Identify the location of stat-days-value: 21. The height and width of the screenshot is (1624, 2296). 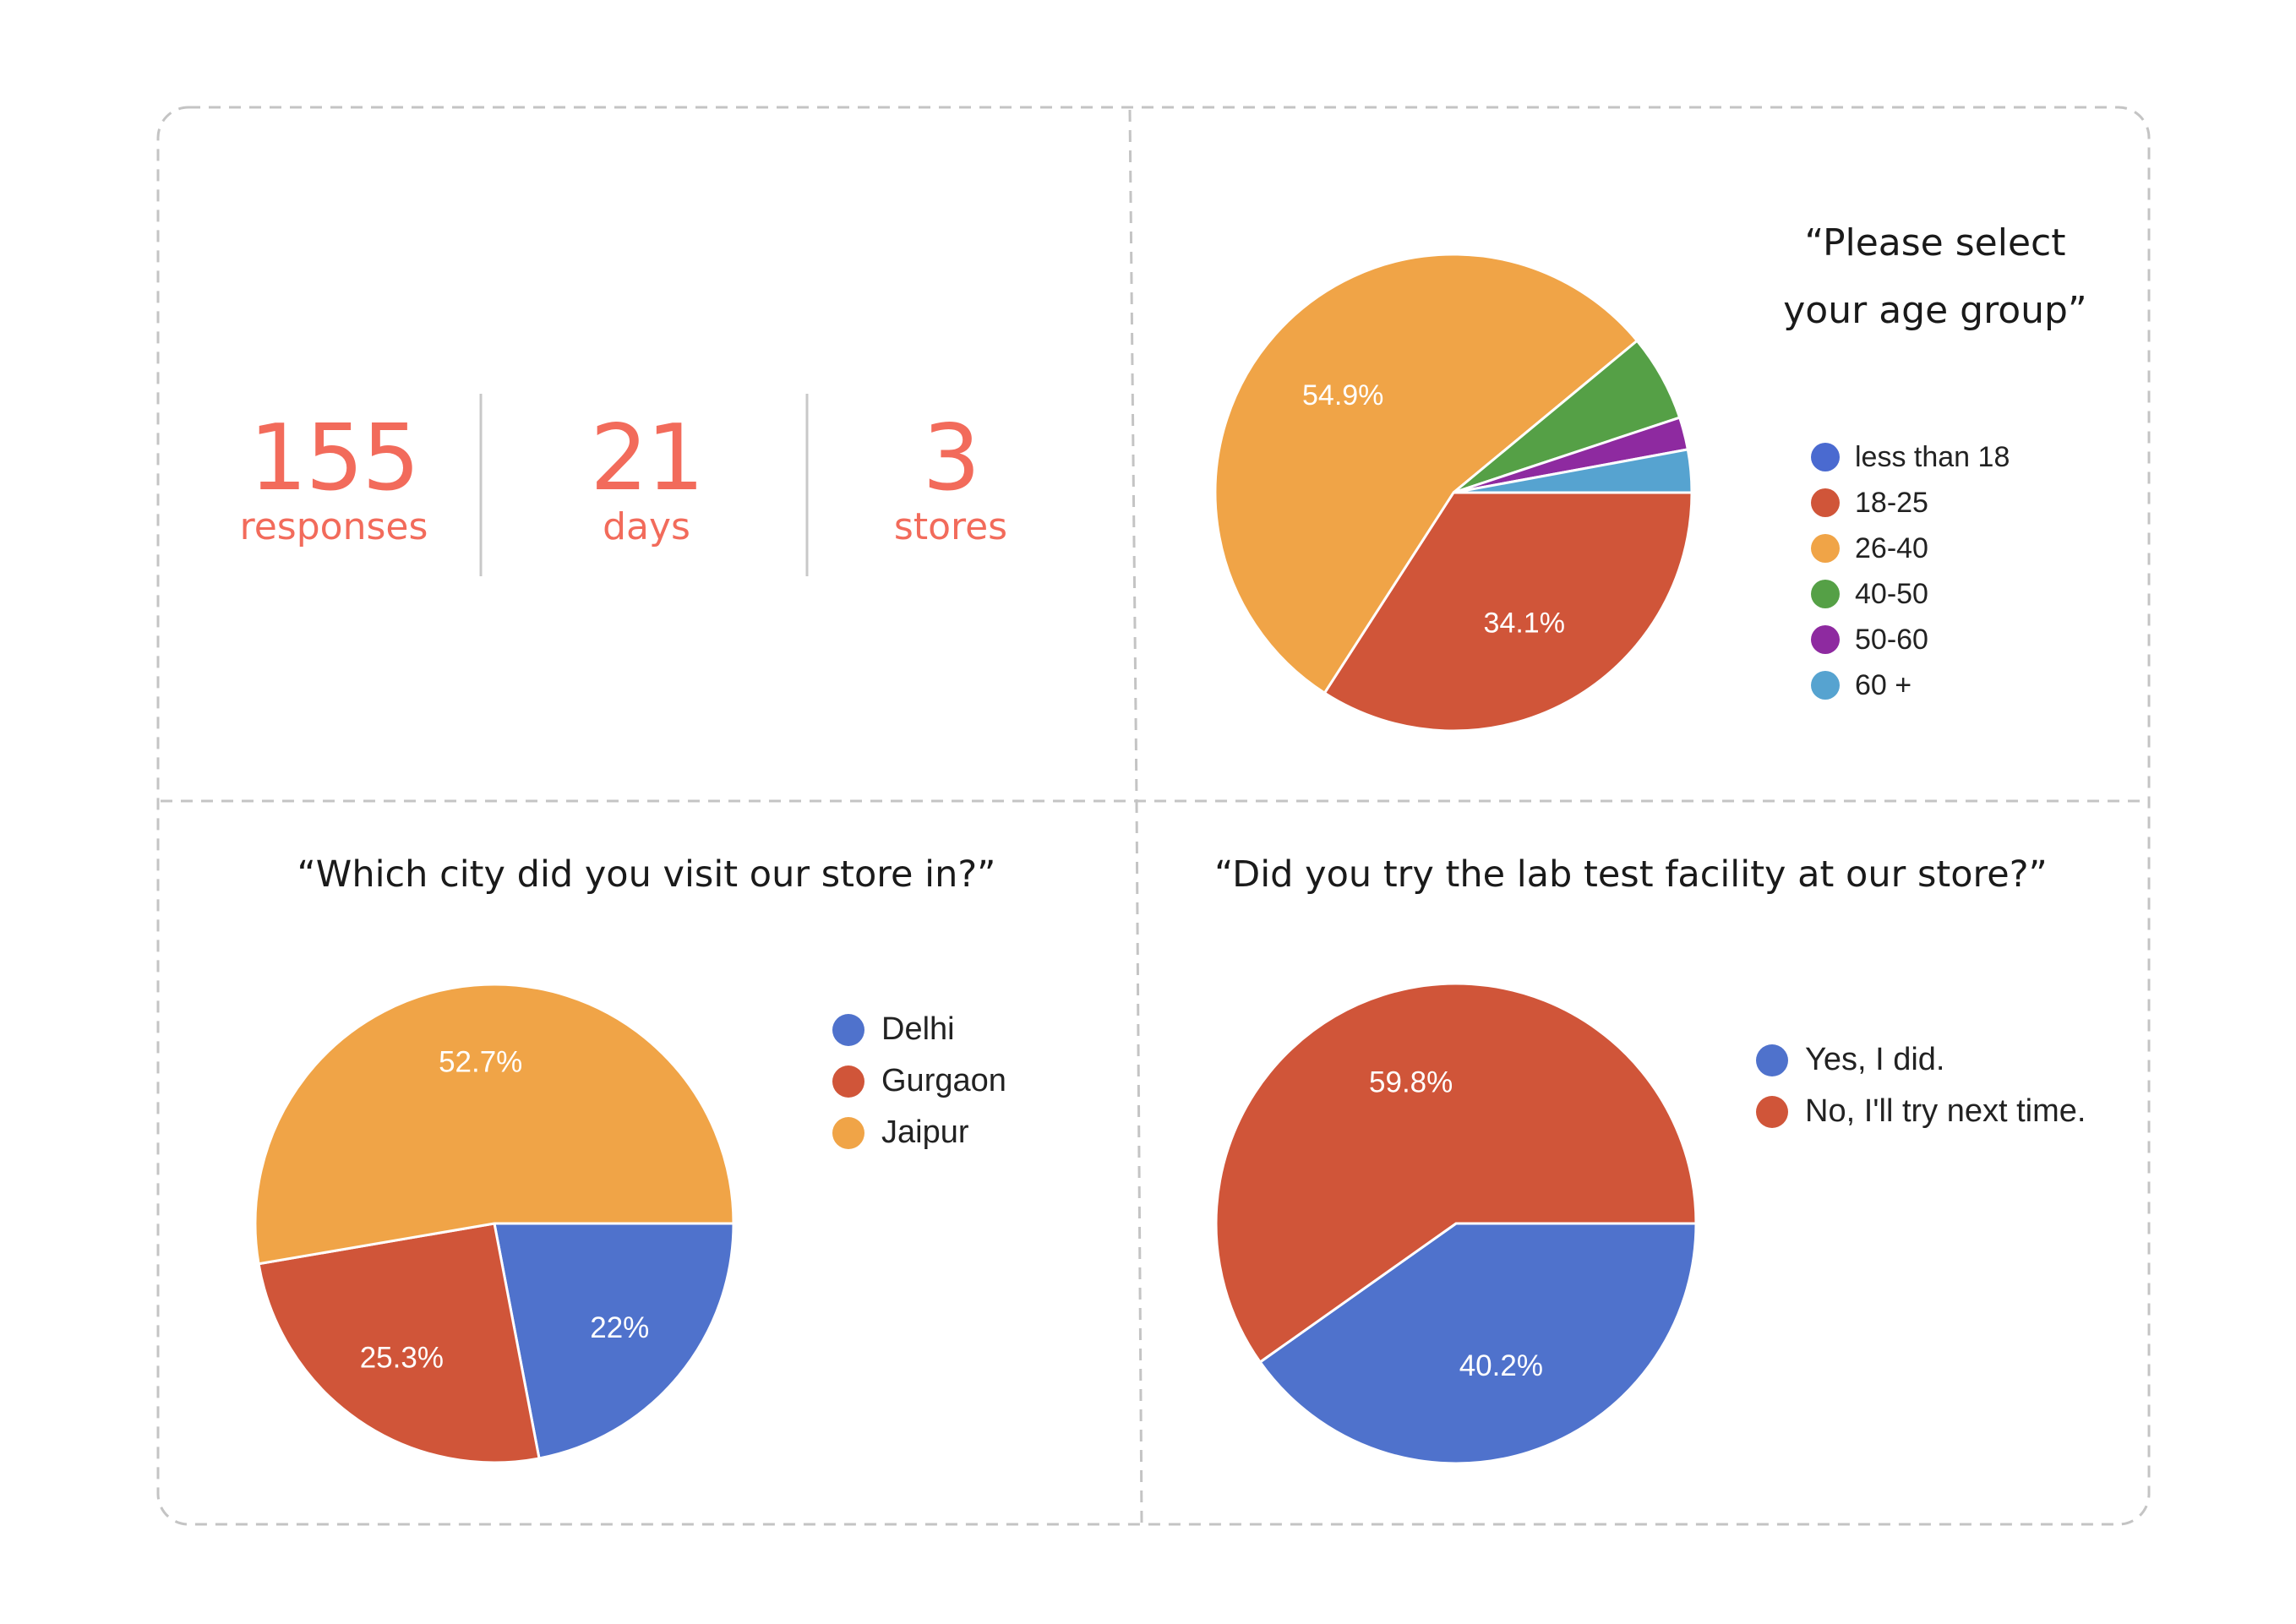
(647, 458).